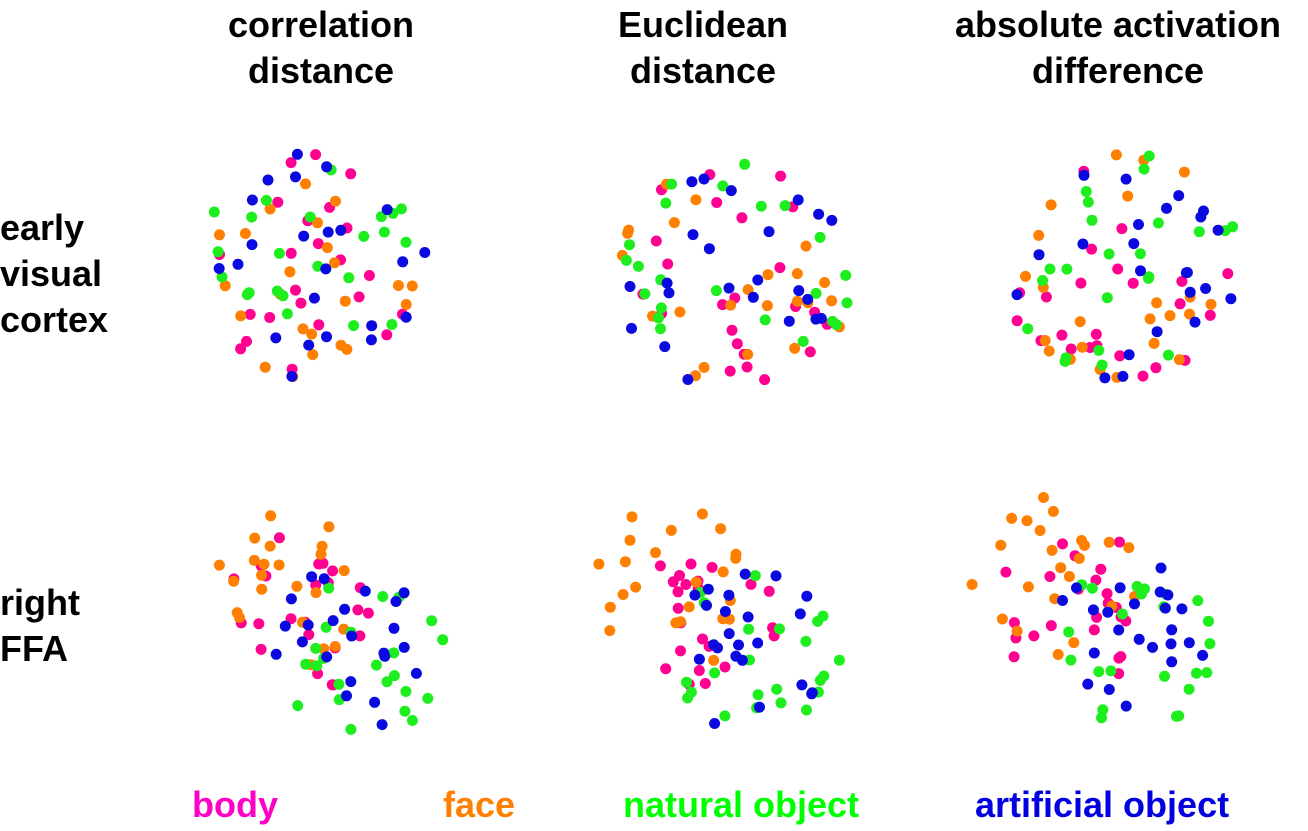 The image size is (1308, 831). What do you see at coordinates (1102, 804) in the screenshot?
I see `legend-artificial-object: artificial object` at bounding box center [1102, 804].